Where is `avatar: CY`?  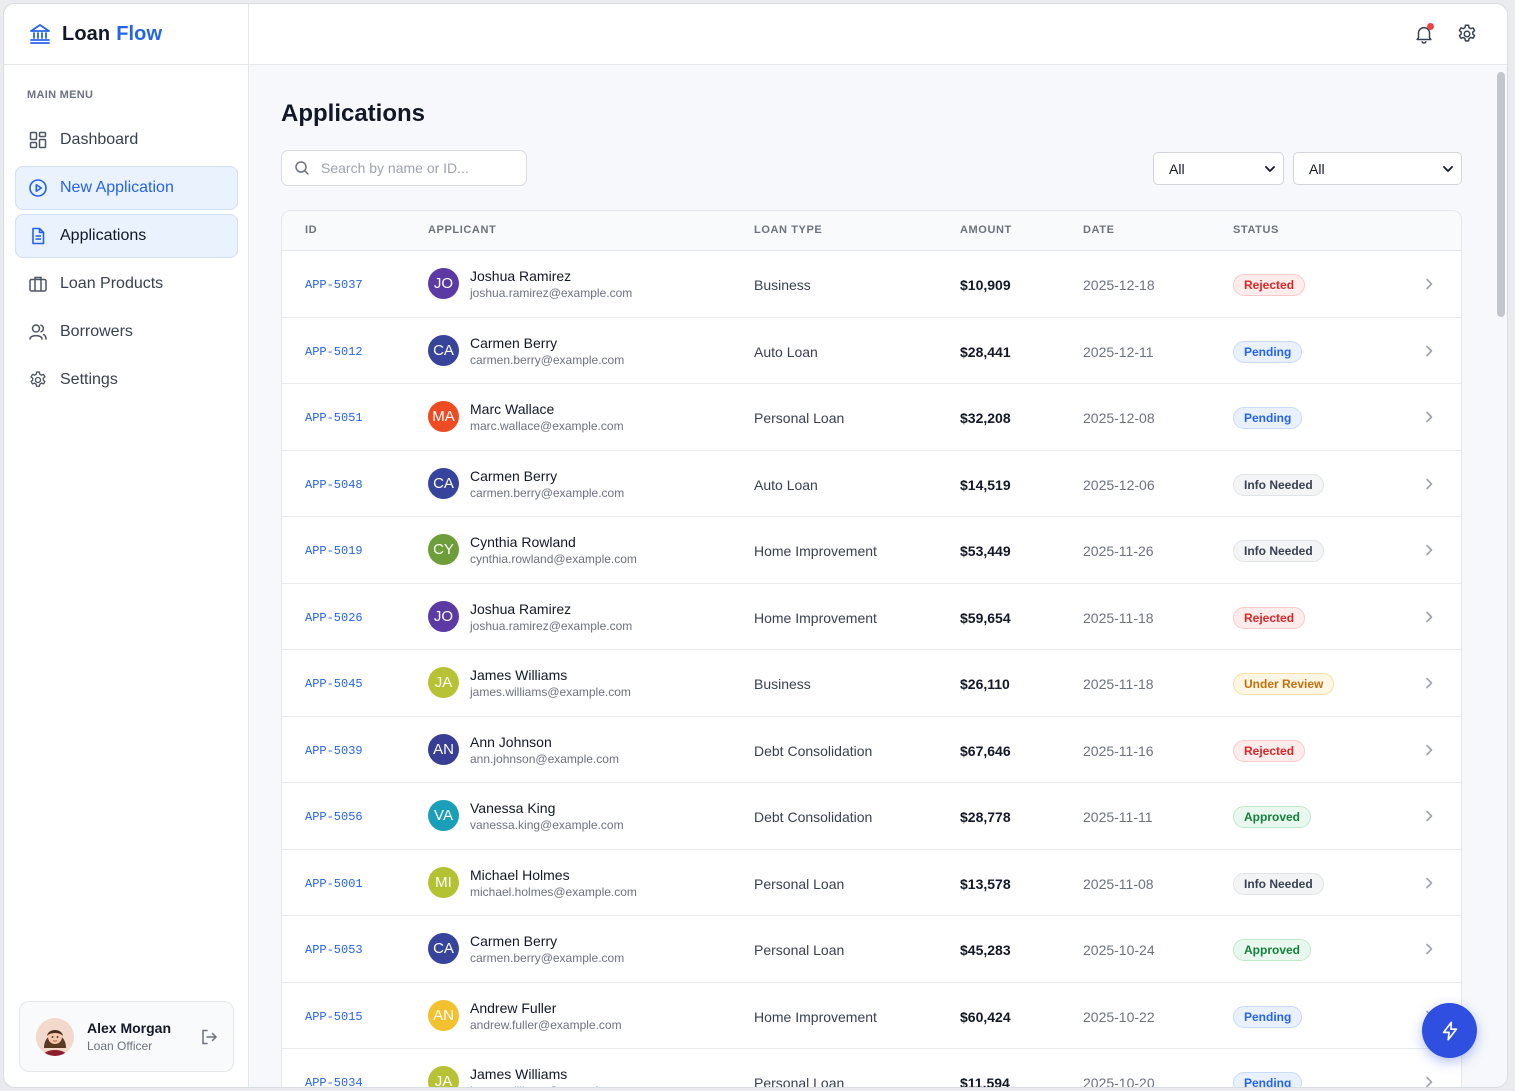 avatar: CY is located at coordinates (443, 549).